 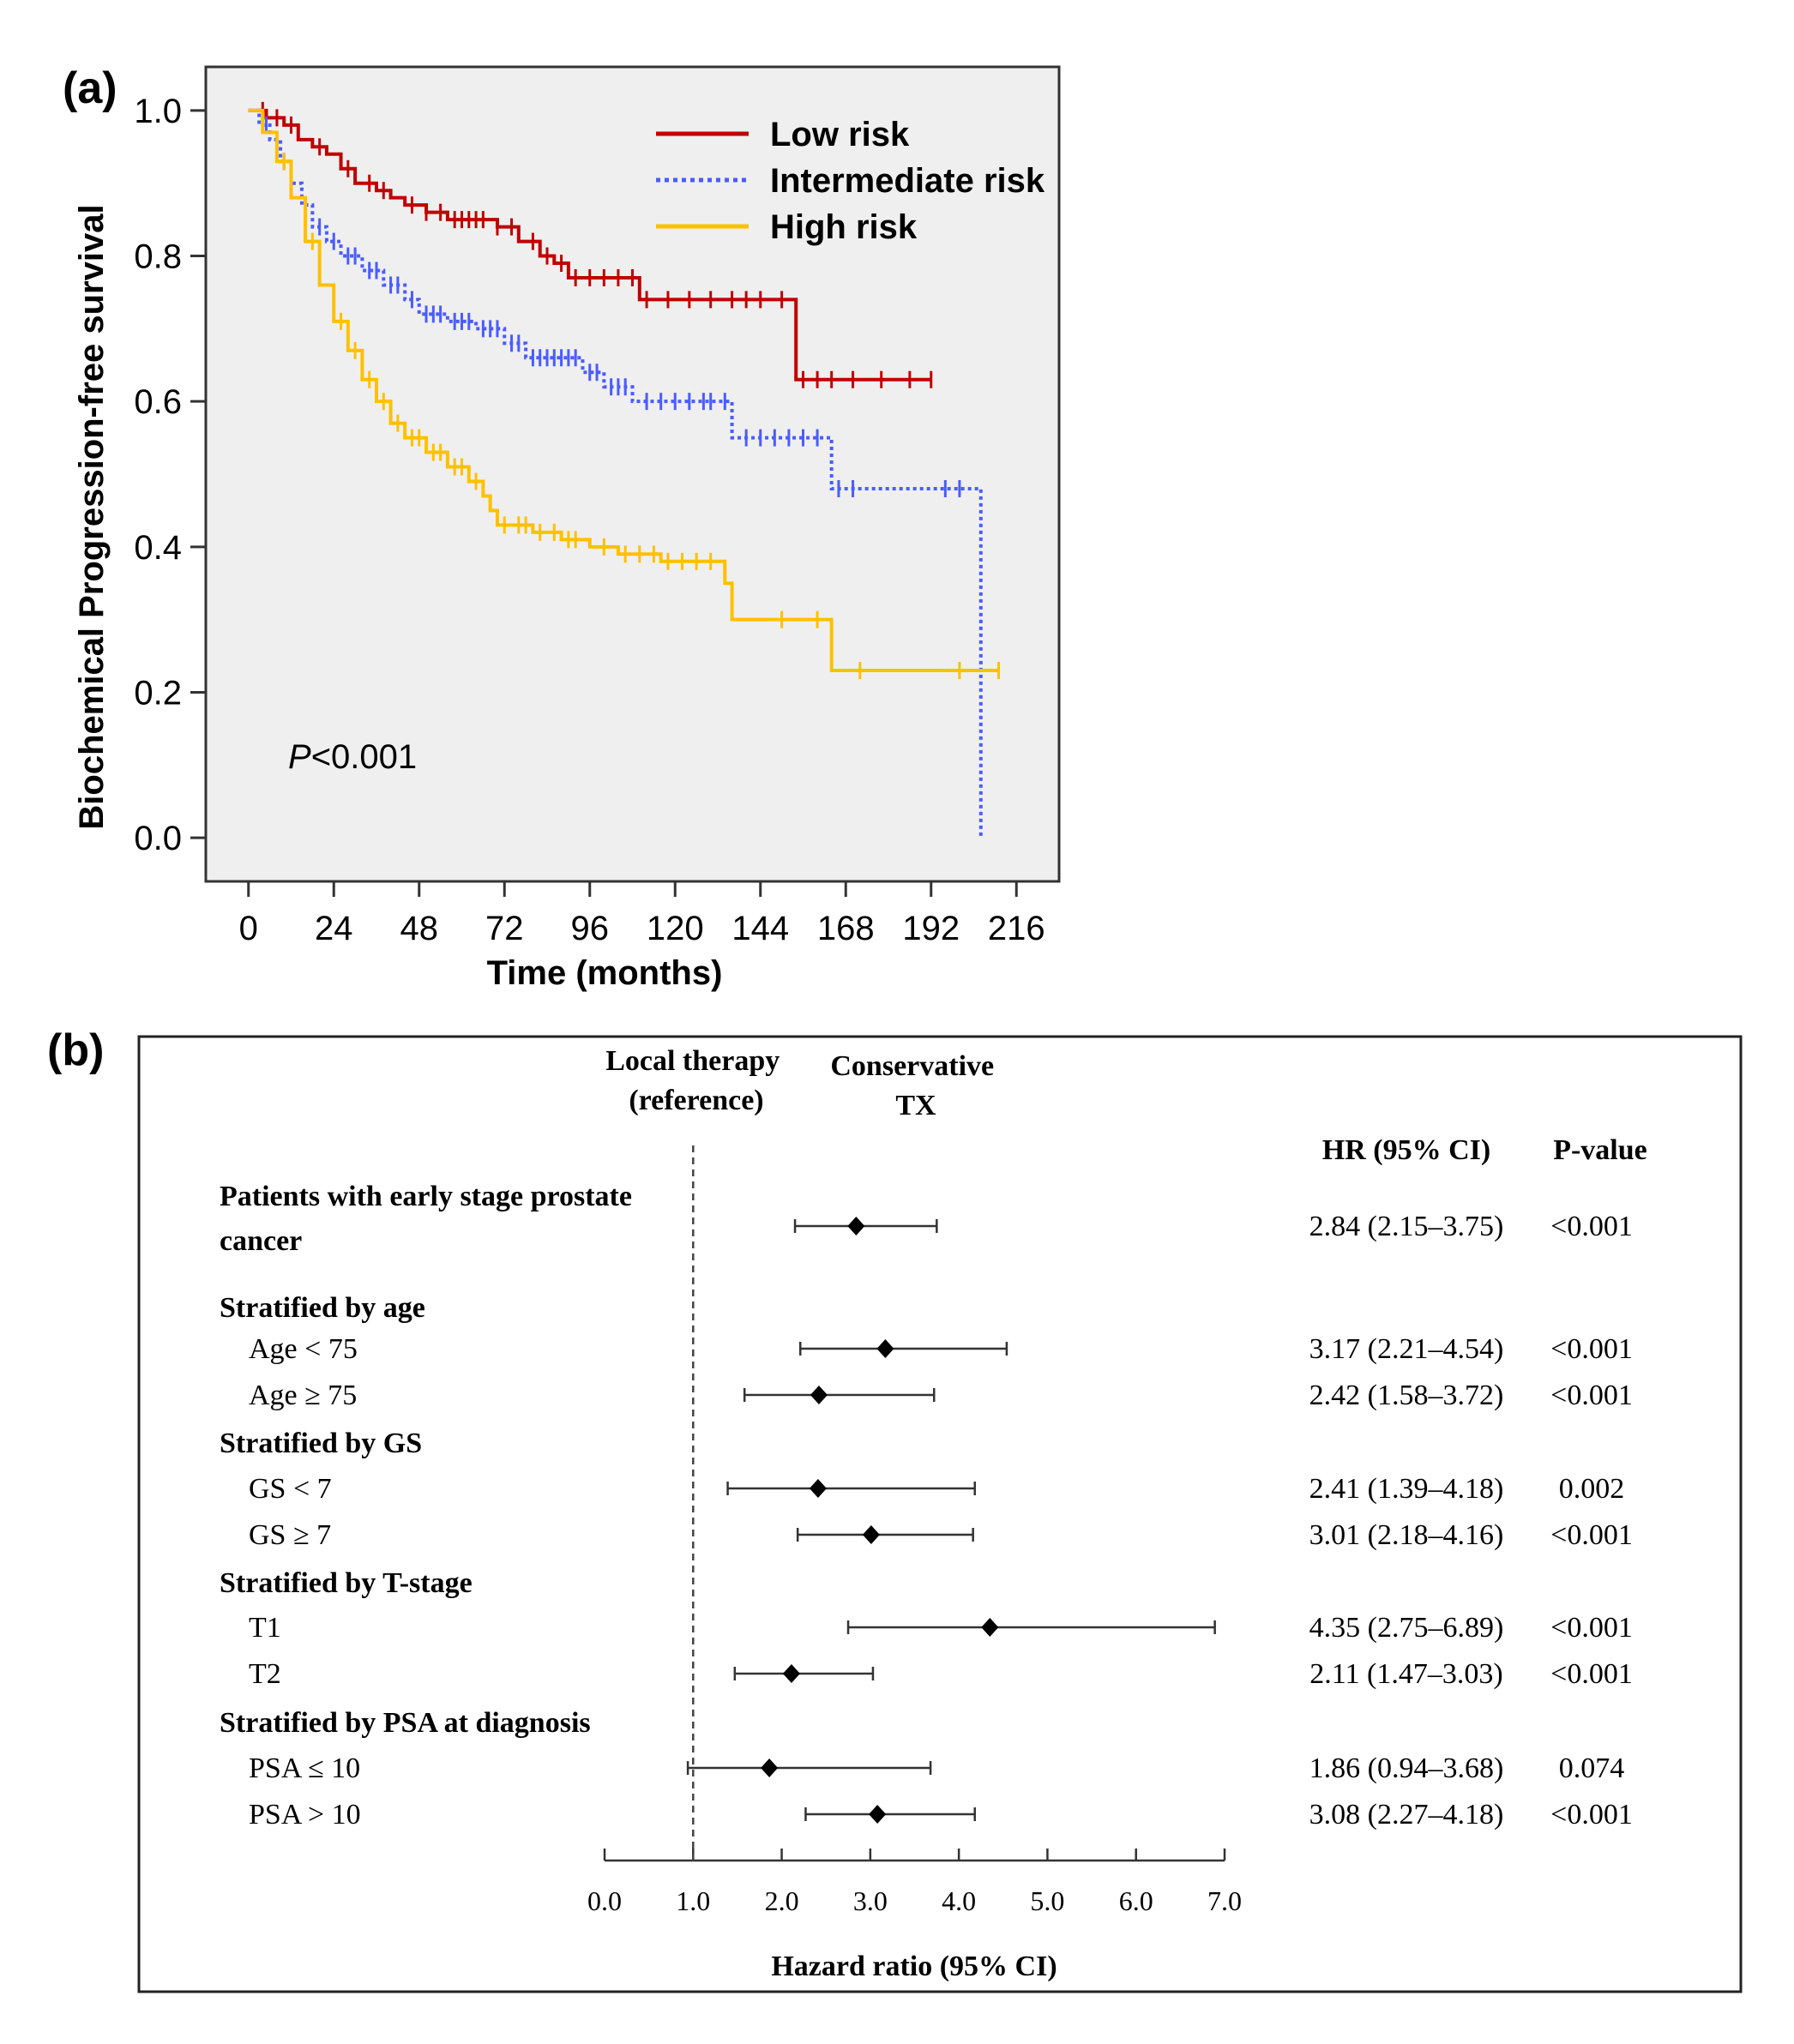 I want to click on forest-tick-label: 7.0, so click(x=1225, y=1900).